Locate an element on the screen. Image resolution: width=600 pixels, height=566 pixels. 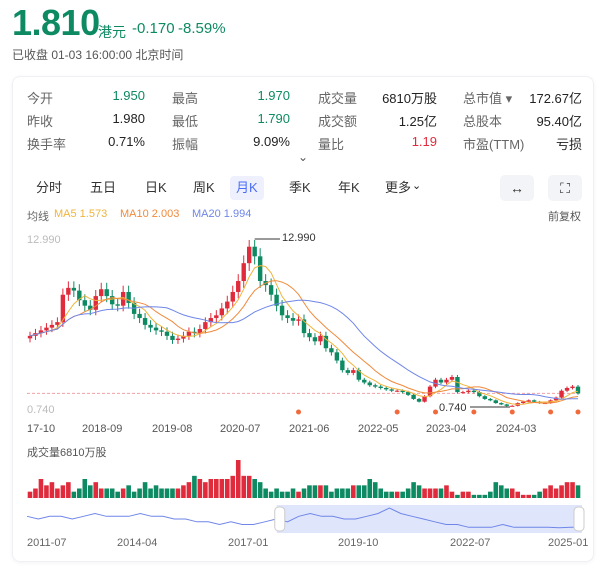
tab-2: 日K is located at coordinates (156, 187).